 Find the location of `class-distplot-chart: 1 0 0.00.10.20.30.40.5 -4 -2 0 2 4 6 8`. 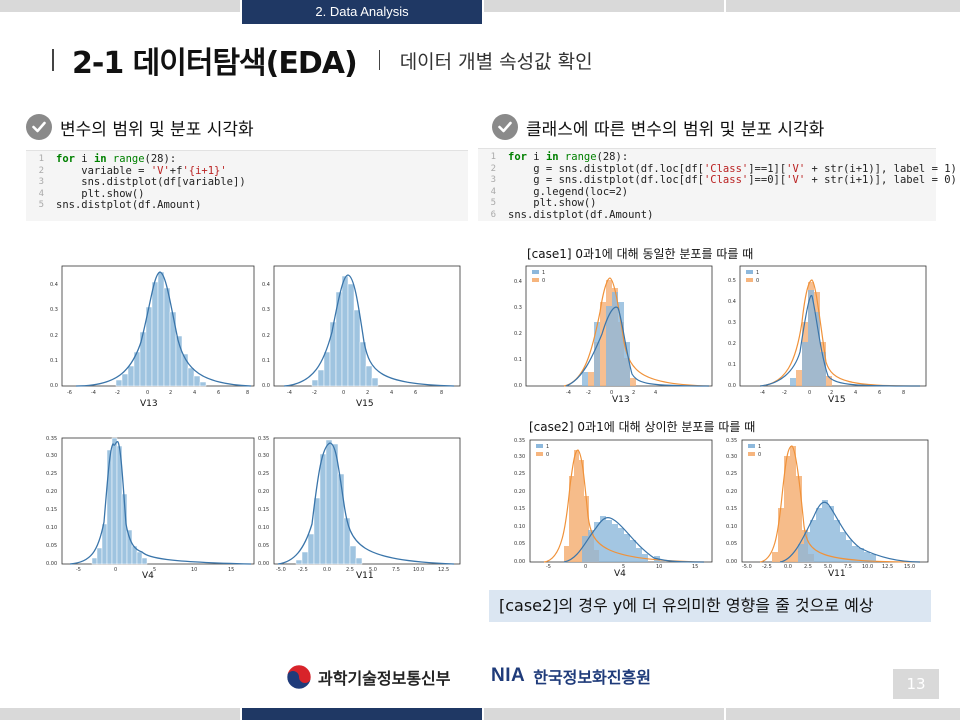

class-distplot-chart: 1 0 0.00.10.20.30.40.5 -4 -2 0 2 4 6 8 is located at coordinates (825, 332).